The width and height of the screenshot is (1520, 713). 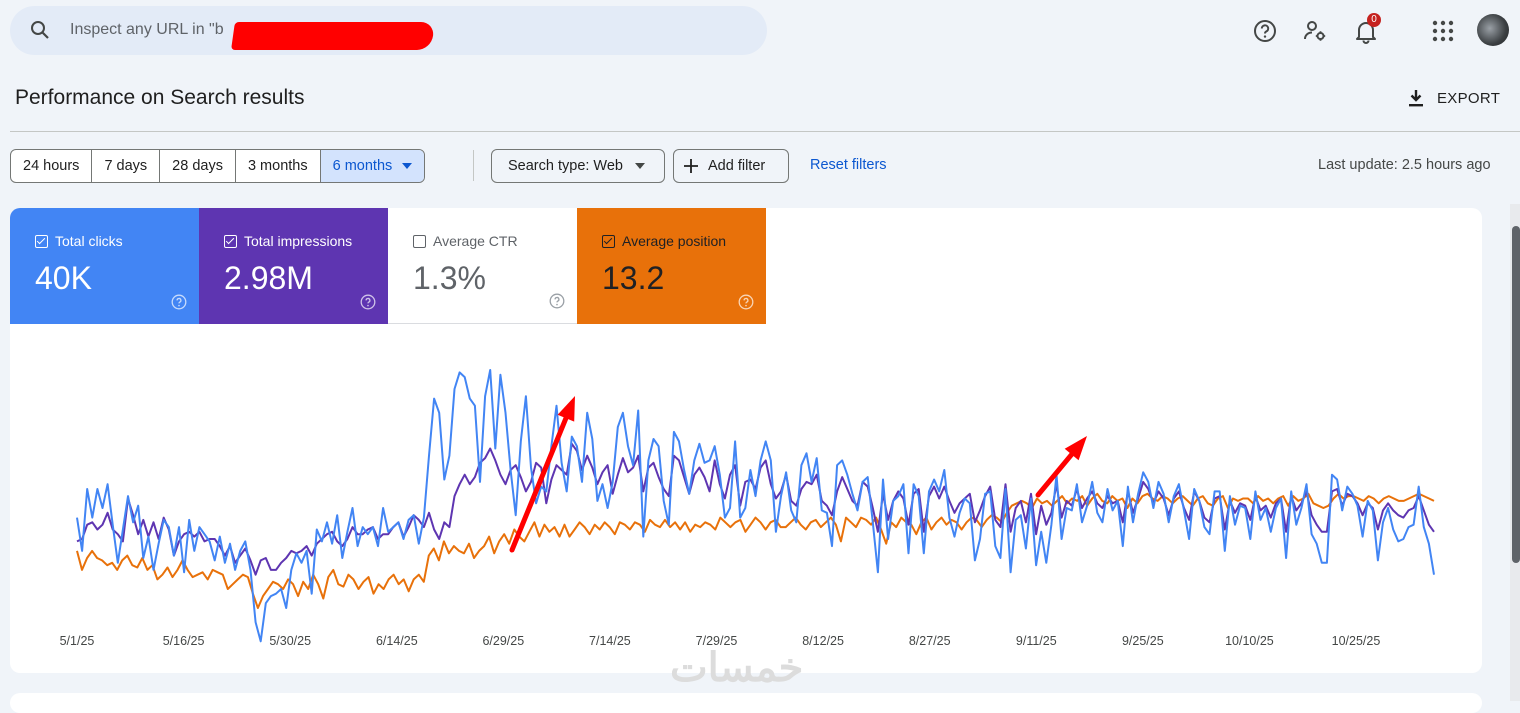 I want to click on series-line-average-position, so click(x=755, y=550).